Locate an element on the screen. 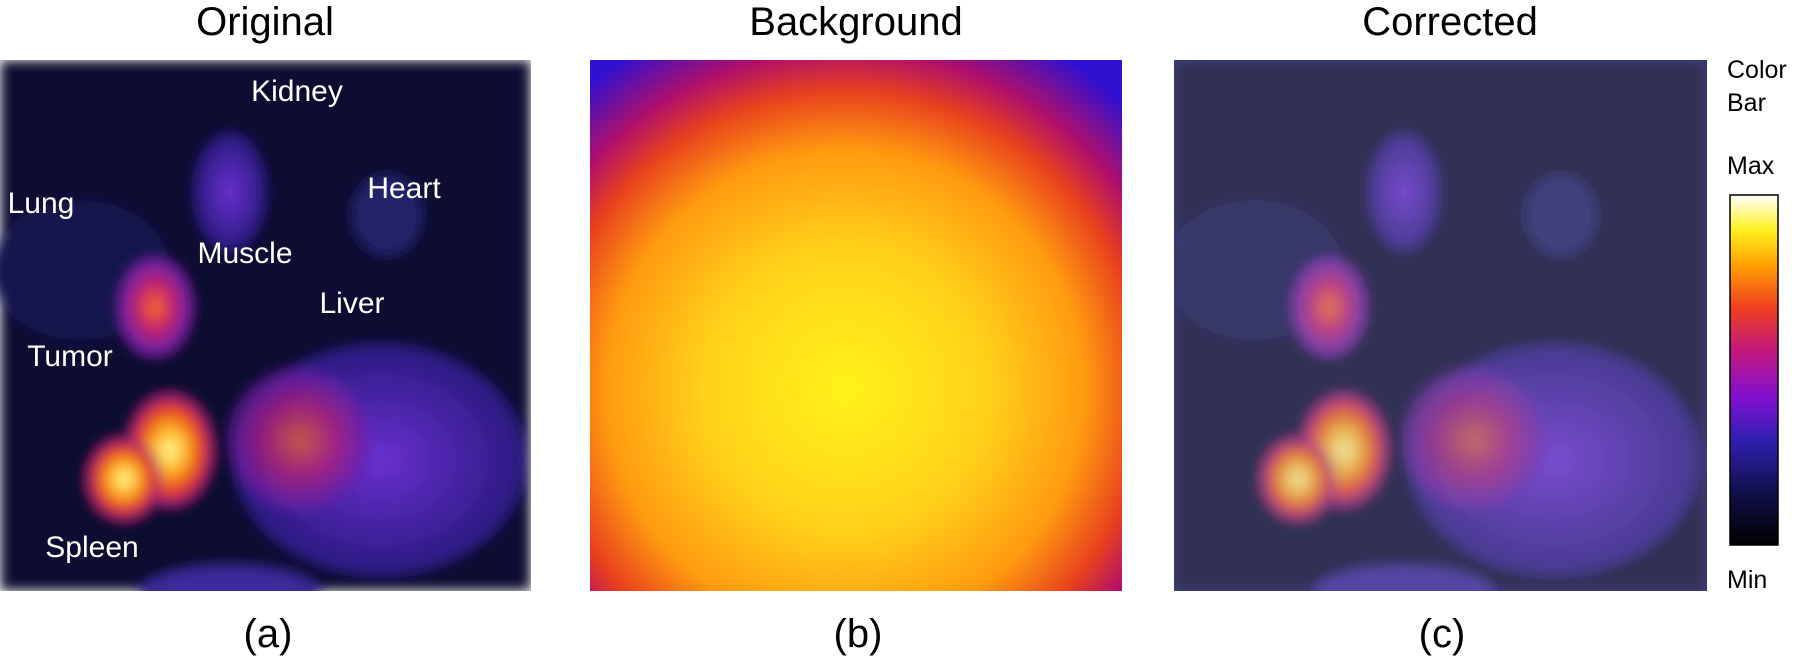 This screenshot has height=671, width=1800. color-bar-min: Min is located at coordinates (1747, 580).